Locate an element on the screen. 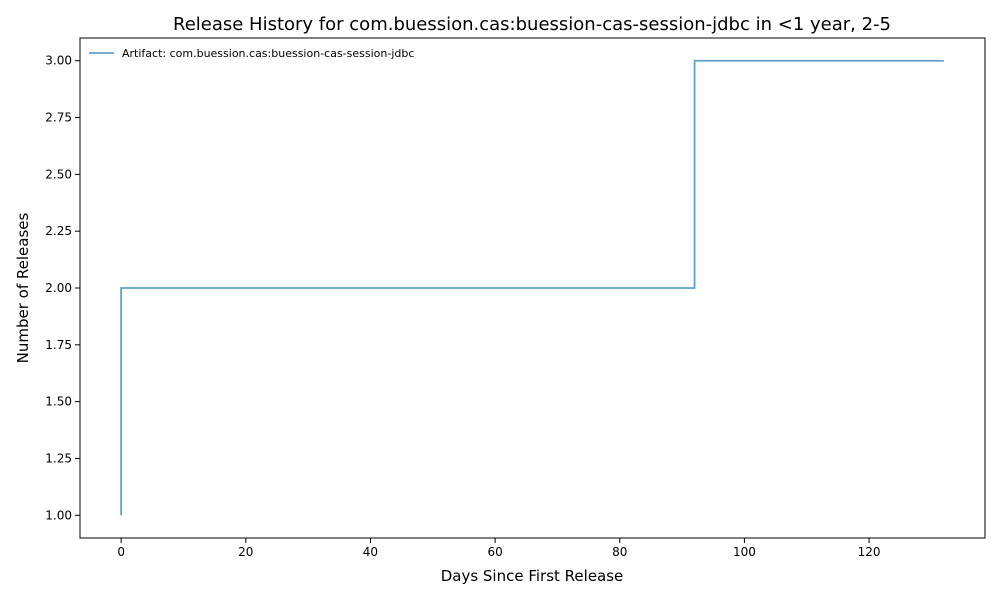 Image resolution: width=1000 pixels, height=600 pixels. y-tick-label: 1.00 is located at coordinates (58, 515).